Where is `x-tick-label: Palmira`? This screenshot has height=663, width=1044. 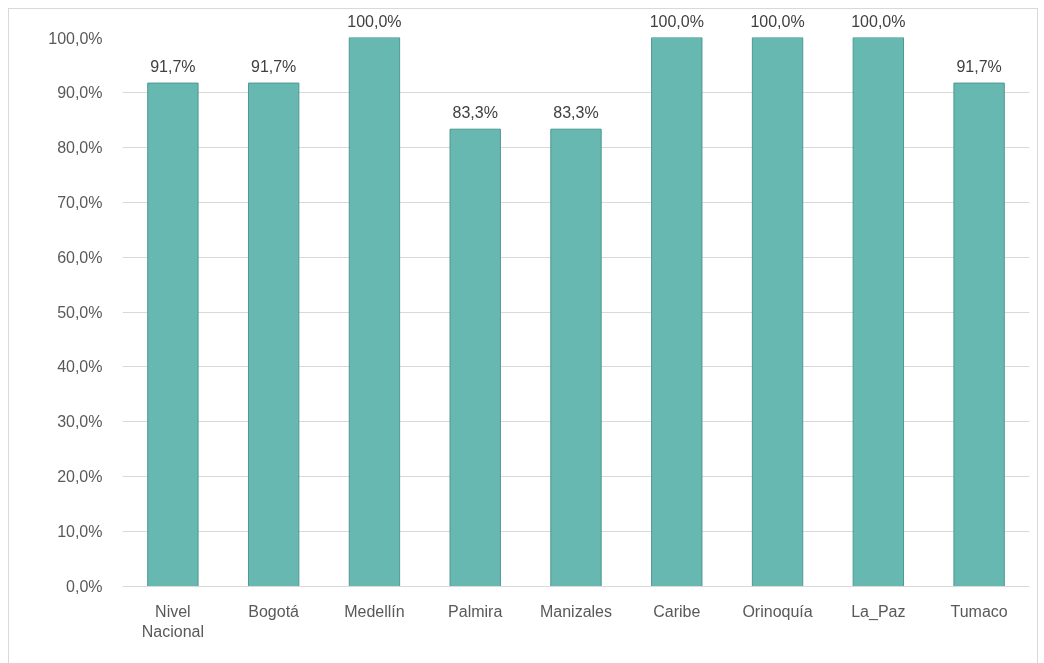
x-tick-label: Palmira is located at coordinates (475, 611).